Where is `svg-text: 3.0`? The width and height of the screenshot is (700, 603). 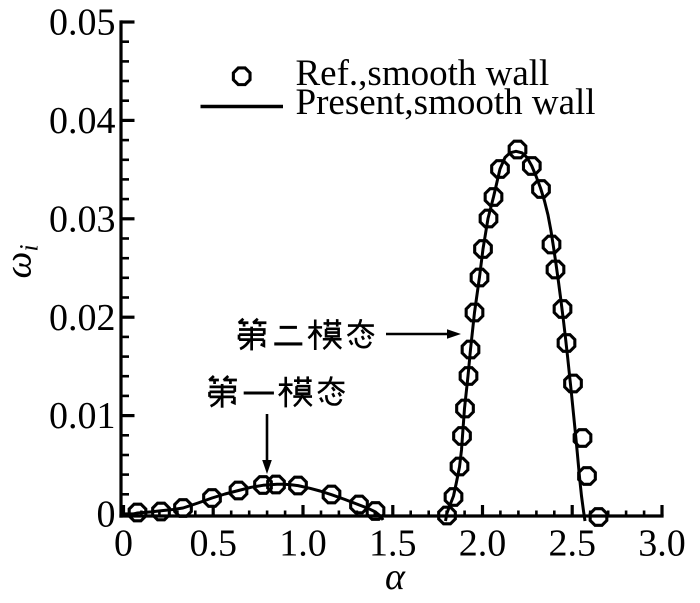 svg-text: 3.0 is located at coordinates (662, 544).